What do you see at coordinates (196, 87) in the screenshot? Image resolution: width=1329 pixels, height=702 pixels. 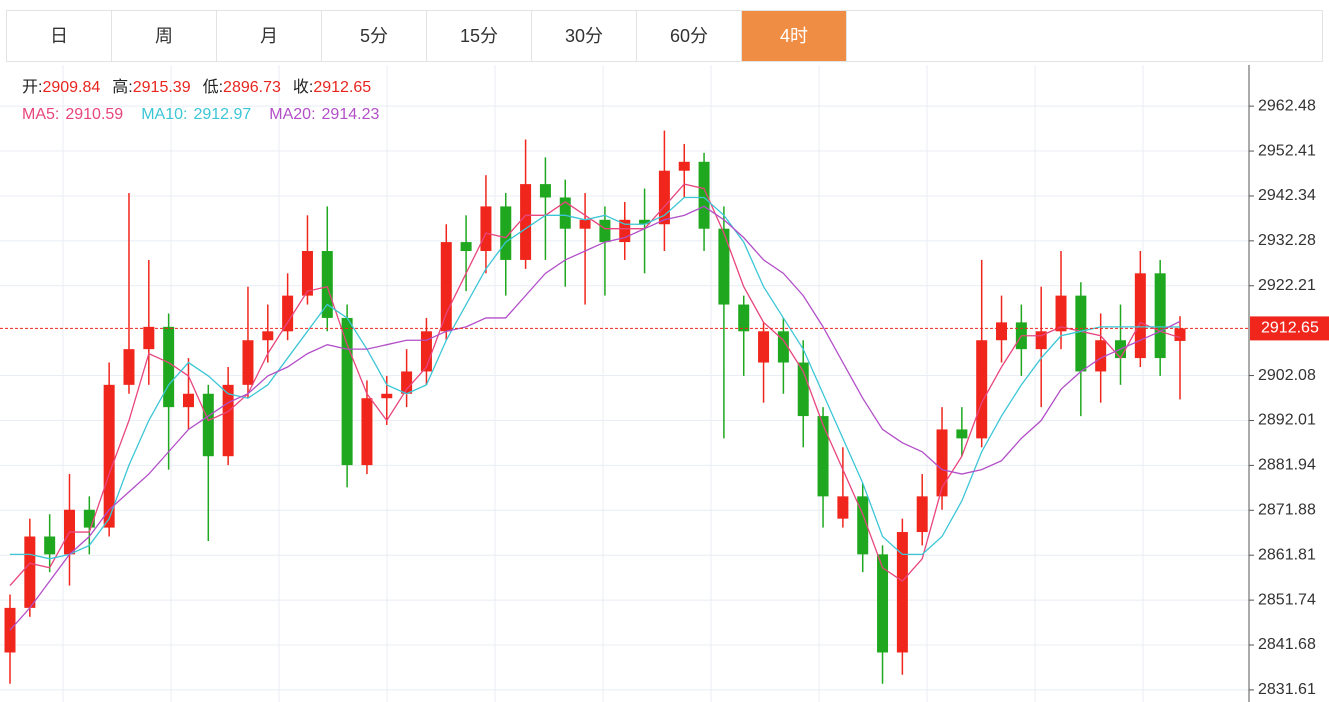 I see `ohlc-info: 开:2909.84 高:2915.39 低:2896.73 收:2912.65` at bounding box center [196, 87].